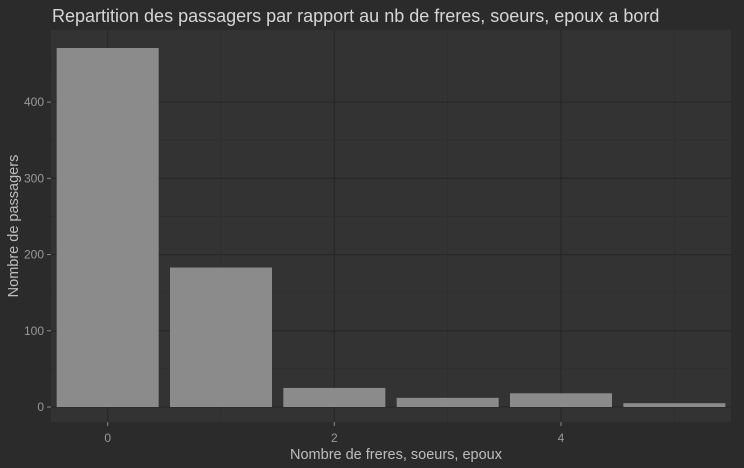 This screenshot has height=468, width=744. I want to click on y-tick-label: 200, so click(34, 255).